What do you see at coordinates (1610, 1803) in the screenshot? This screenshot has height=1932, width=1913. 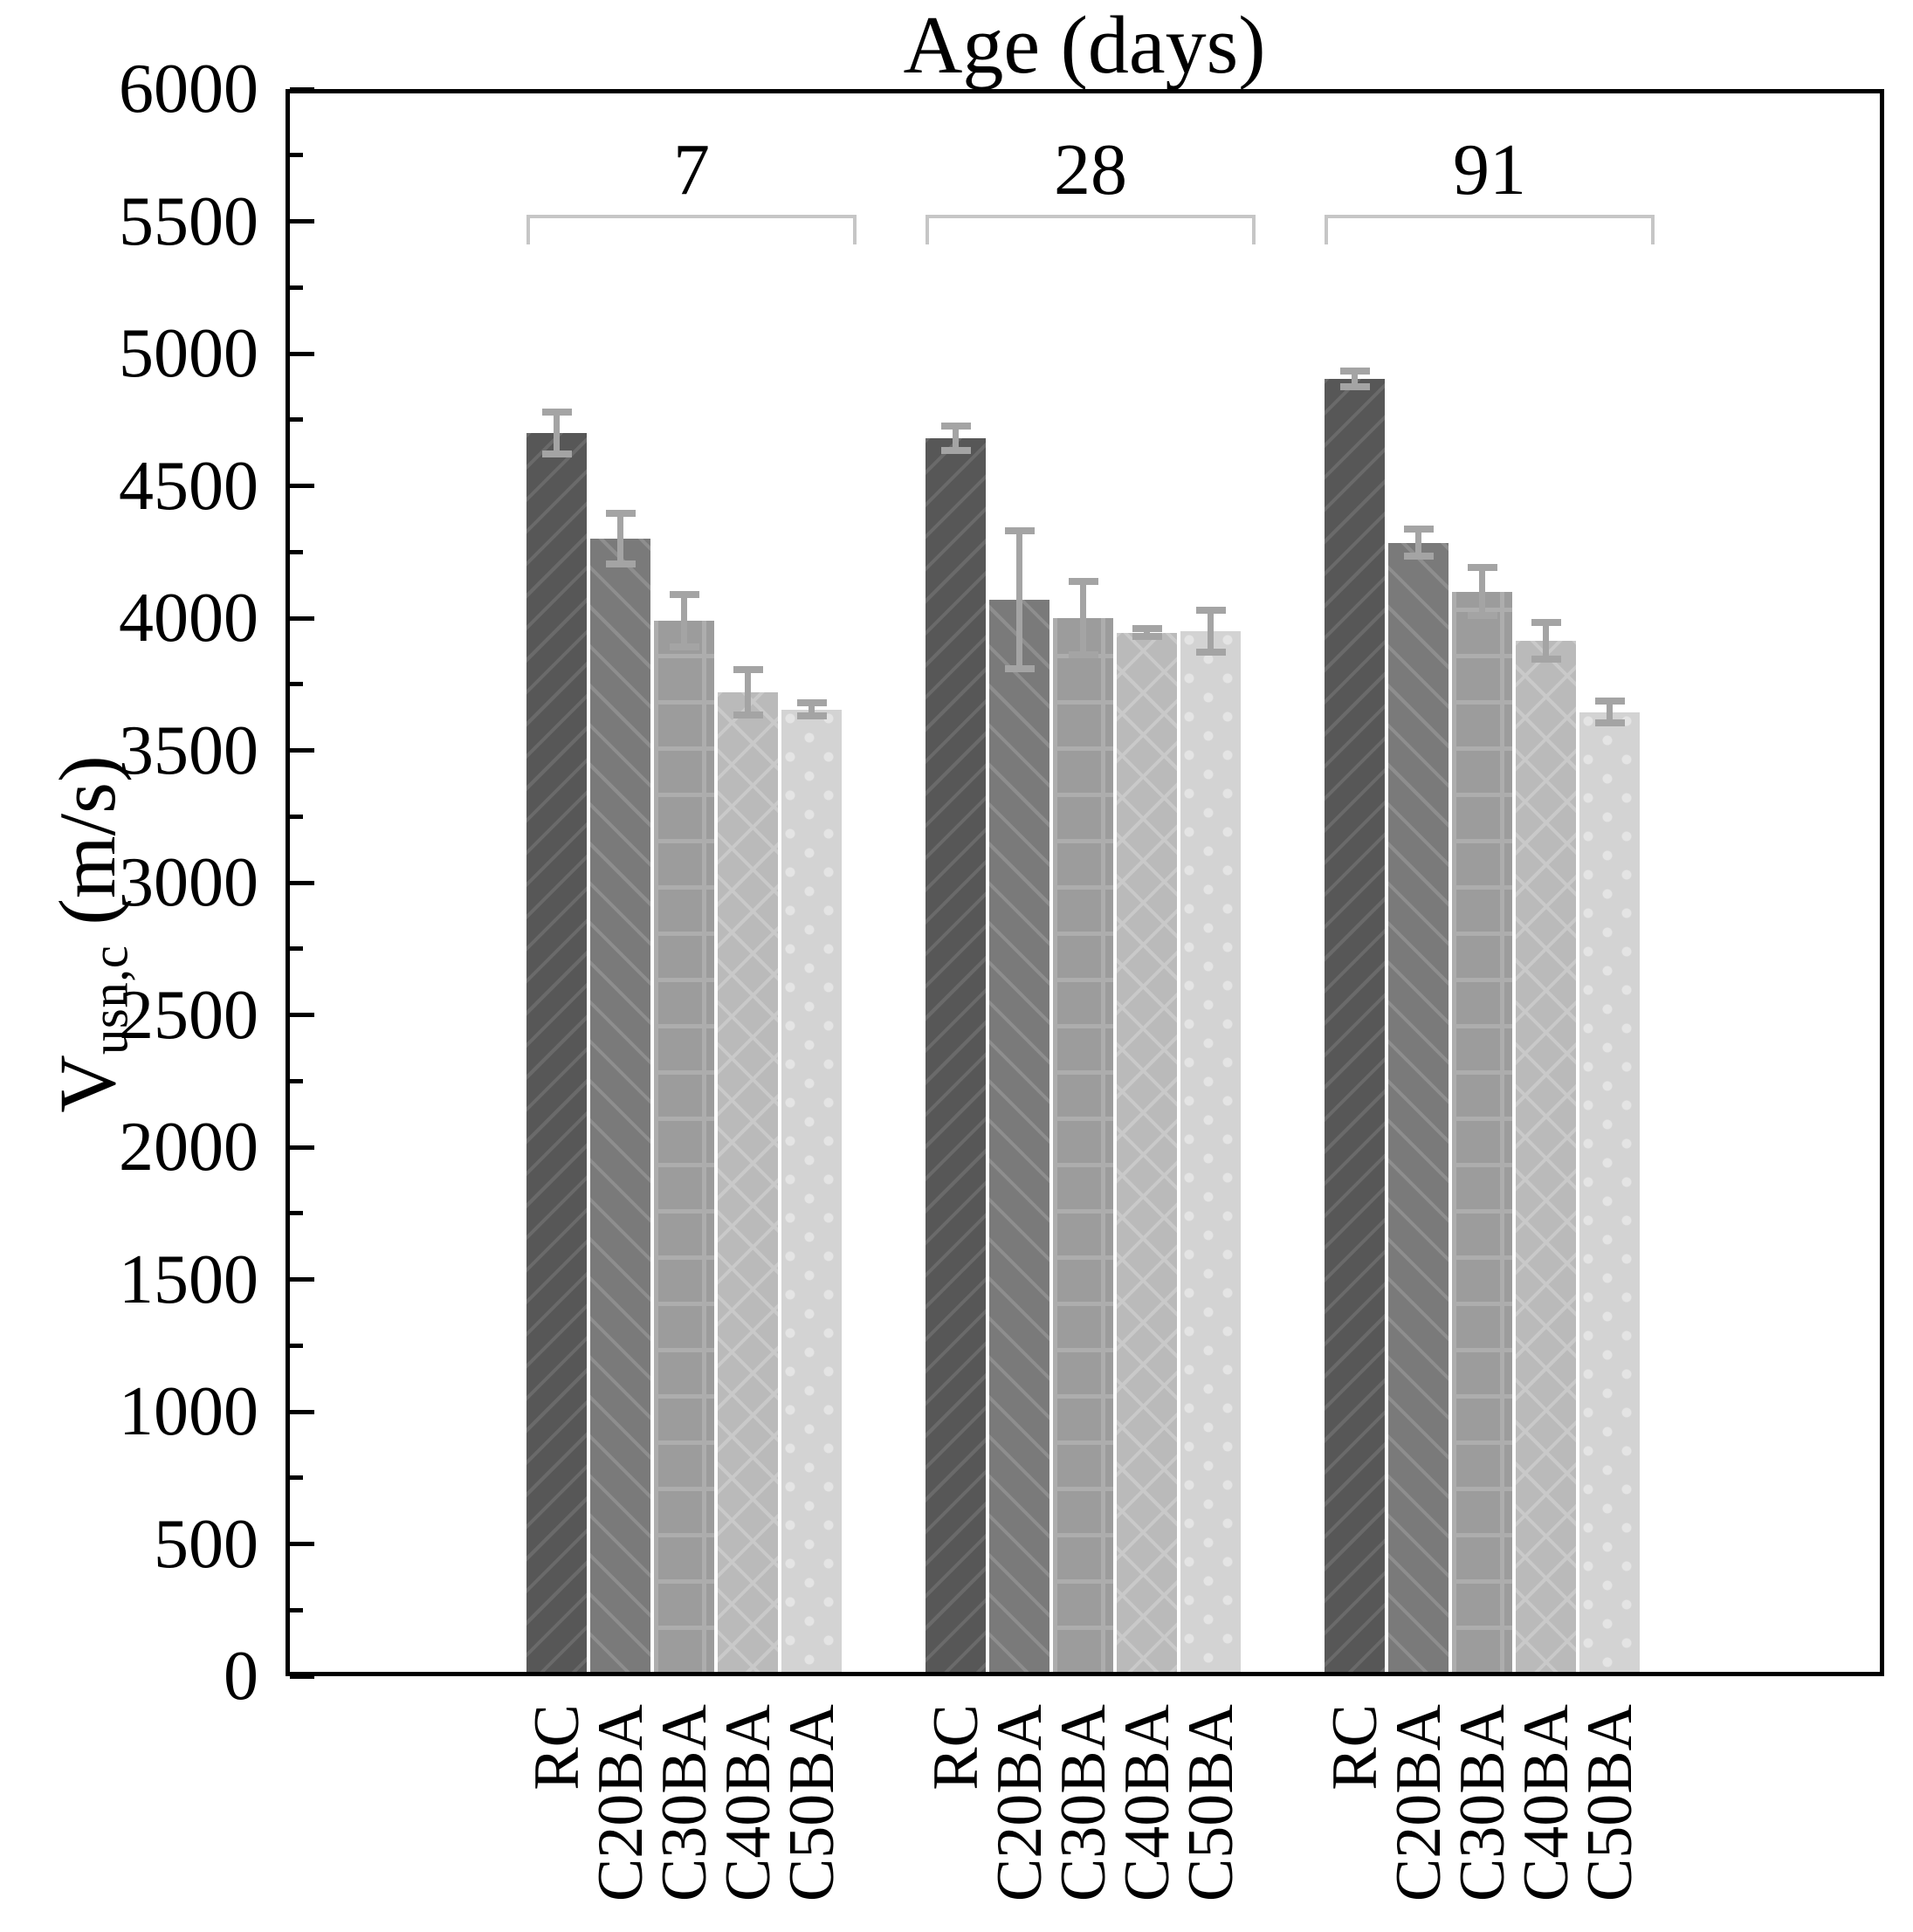 I see `x-tick-label-C50BA-age91: C50BA` at bounding box center [1610, 1803].